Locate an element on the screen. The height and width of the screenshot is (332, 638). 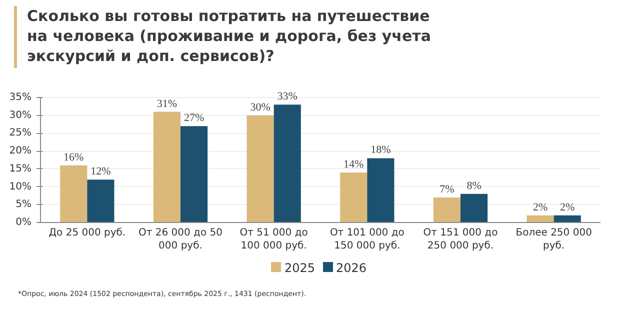
text: 27% is located at coordinates (194, 118).